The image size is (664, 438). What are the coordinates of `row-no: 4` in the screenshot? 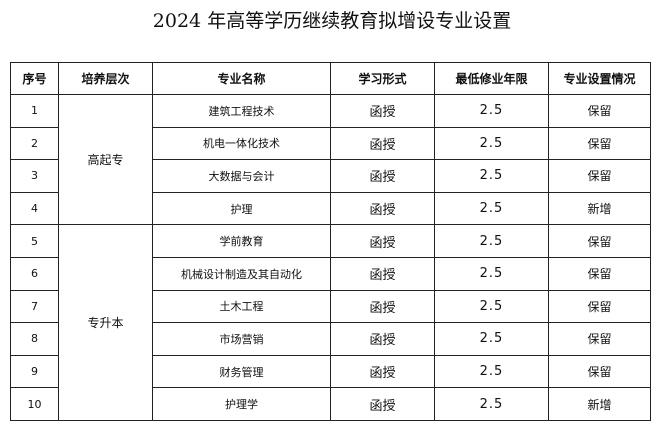 It's located at (34, 208).